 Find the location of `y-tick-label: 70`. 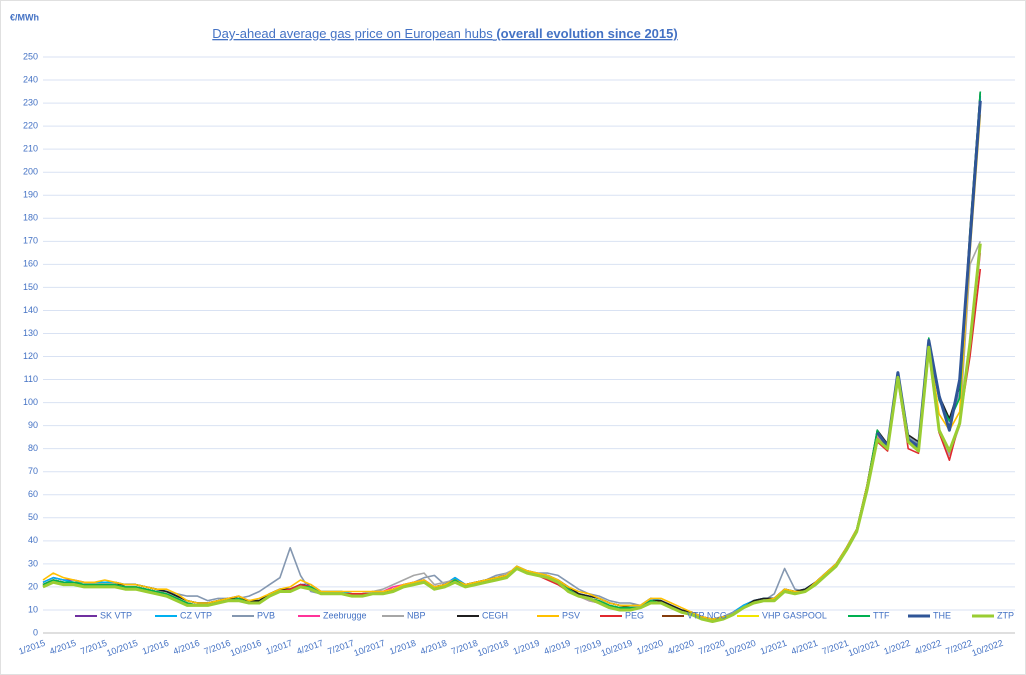

y-tick-label: 70 is located at coordinates (33, 471).